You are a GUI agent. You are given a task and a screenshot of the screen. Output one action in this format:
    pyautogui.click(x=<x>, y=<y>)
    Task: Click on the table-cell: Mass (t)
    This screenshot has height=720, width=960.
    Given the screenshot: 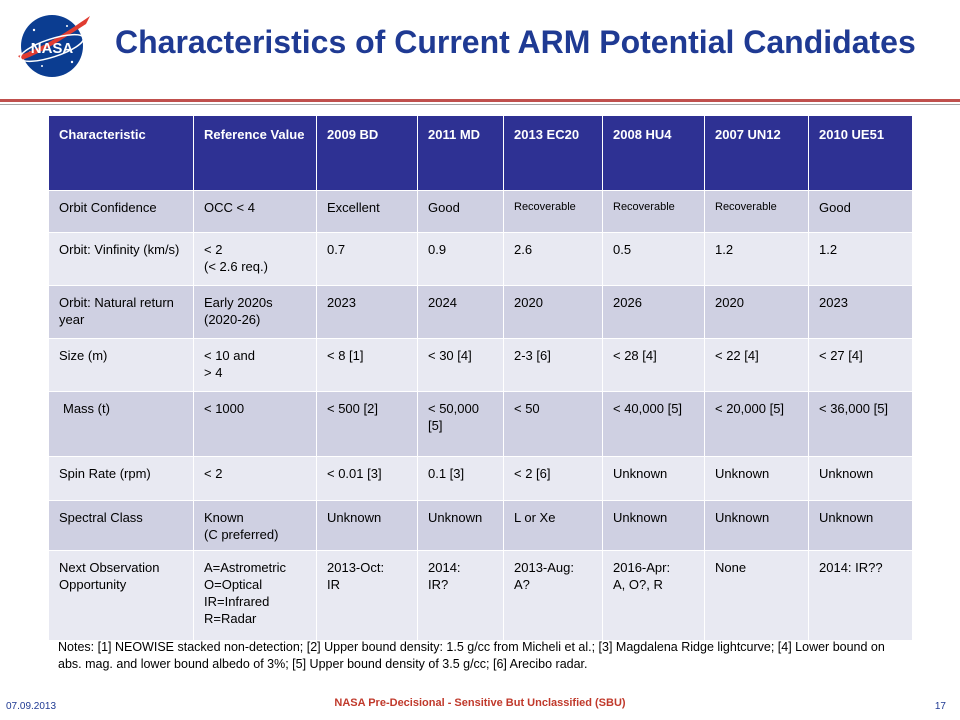 What is the action you would take?
    pyautogui.click(x=121, y=424)
    